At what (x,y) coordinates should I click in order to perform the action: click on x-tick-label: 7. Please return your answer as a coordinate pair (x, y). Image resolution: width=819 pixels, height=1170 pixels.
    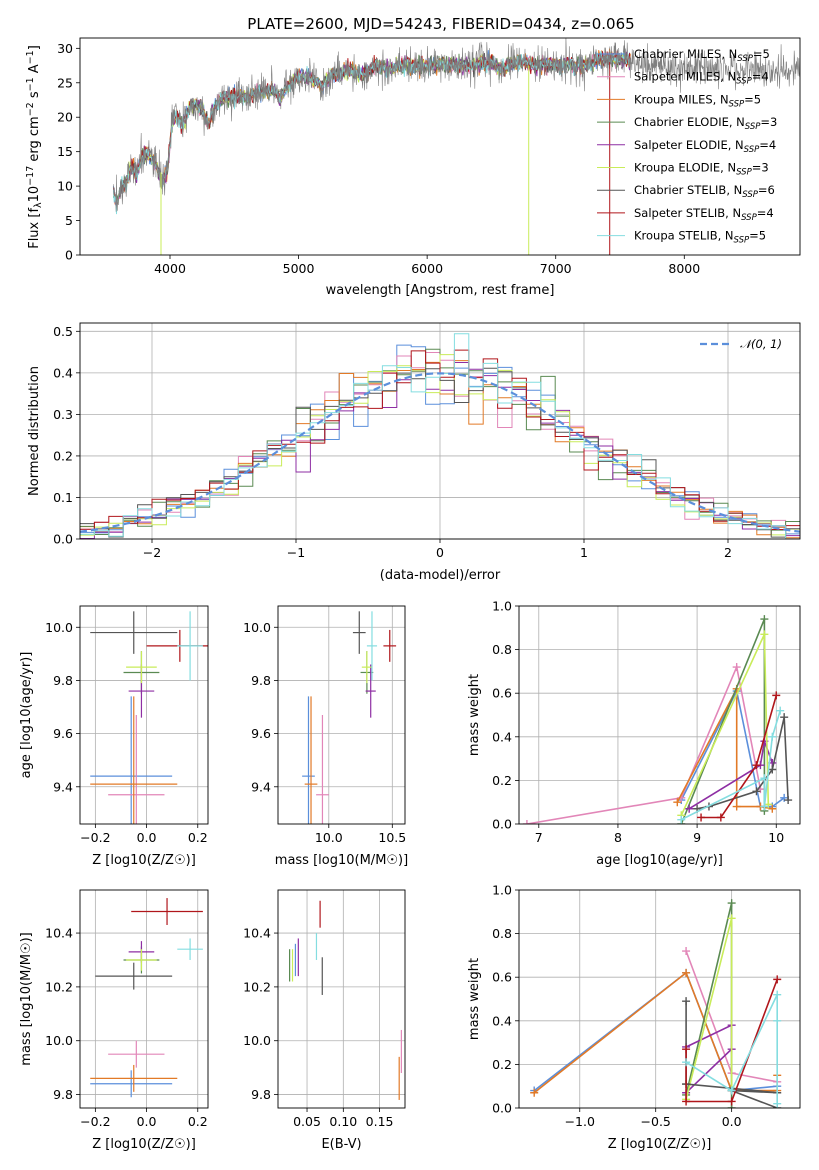
    Looking at the image, I should click on (539, 837).